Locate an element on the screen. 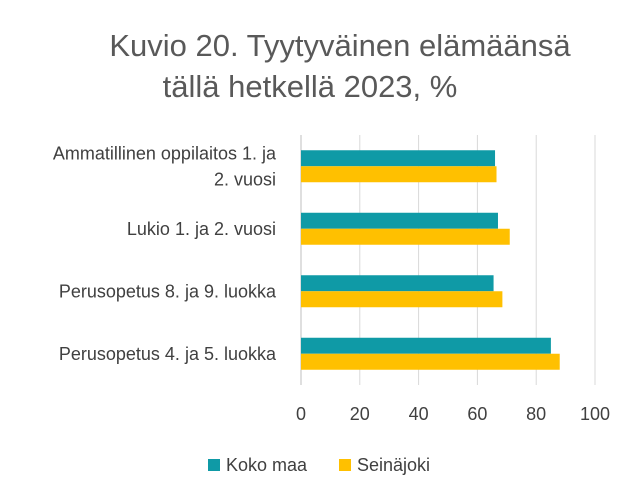  x-tick-label: 0 is located at coordinates (301, 414).